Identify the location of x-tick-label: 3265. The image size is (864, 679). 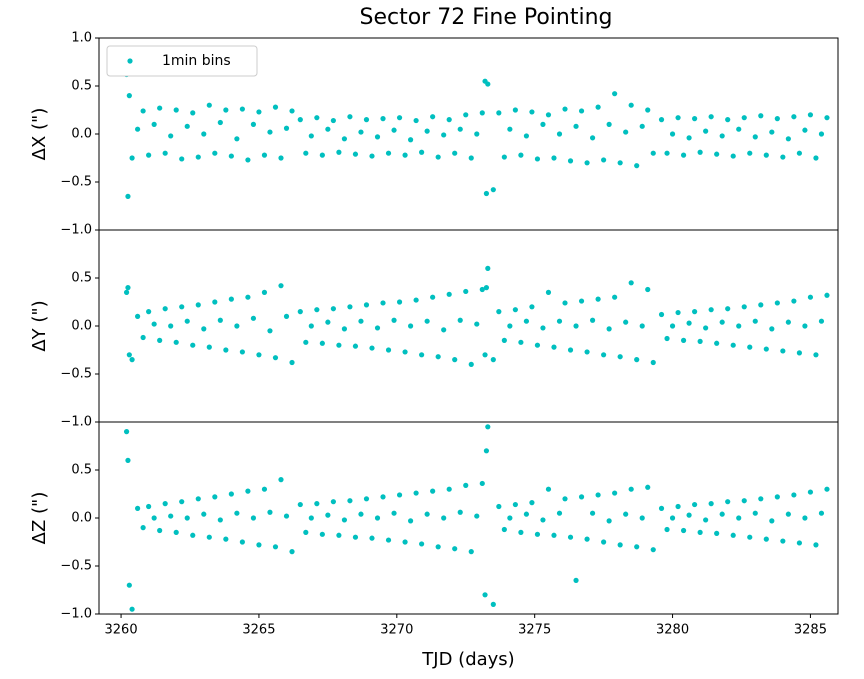
(258, 630).